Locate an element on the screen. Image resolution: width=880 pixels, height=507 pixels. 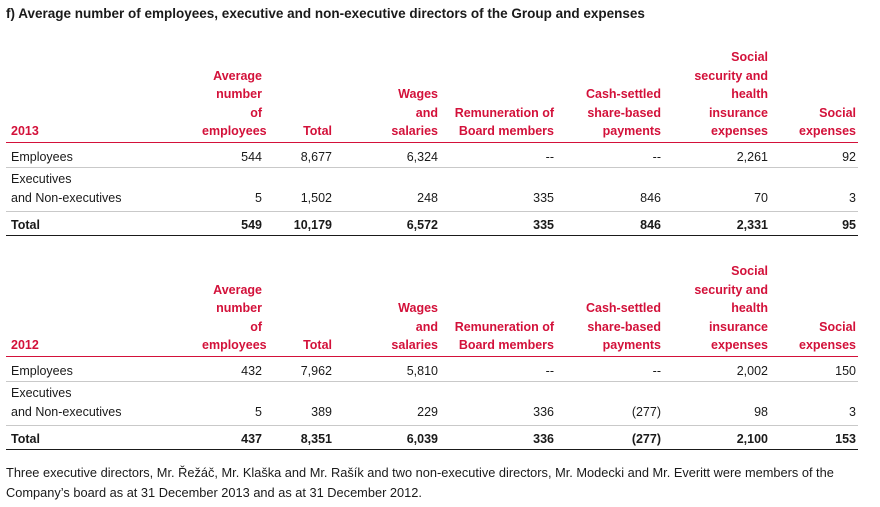
cell: 2,002 is located at coordinates (716, 369).